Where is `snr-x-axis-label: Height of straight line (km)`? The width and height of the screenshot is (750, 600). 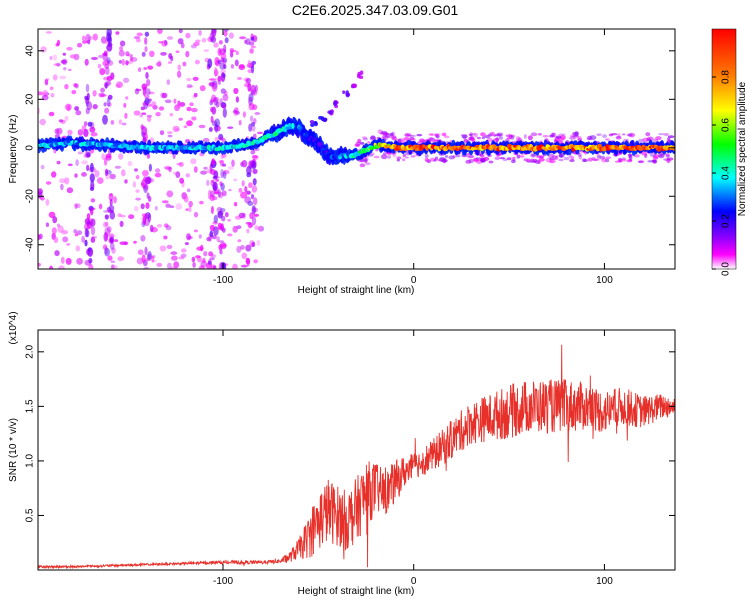
snr-x-axis-label: Height of straight line (km) is located at coordinates (356, 591).